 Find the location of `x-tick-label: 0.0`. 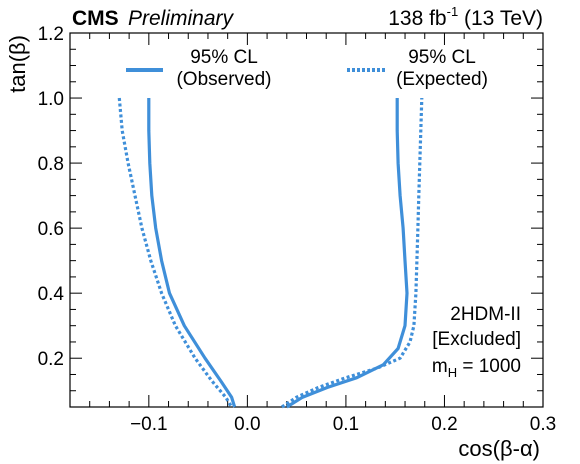

x-tick-label: 0.0 is located at coordinates (247, 424).